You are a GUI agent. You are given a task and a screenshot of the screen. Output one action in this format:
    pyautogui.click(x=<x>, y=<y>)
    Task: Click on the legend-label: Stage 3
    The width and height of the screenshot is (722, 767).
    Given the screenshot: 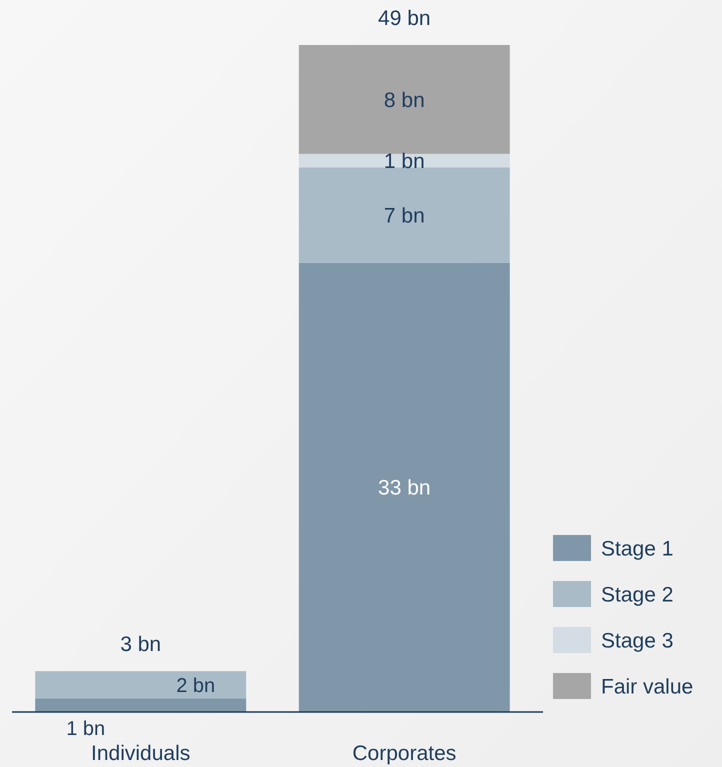 What is the action you would take?
    pyautogui.click(x=637, y=640)
    